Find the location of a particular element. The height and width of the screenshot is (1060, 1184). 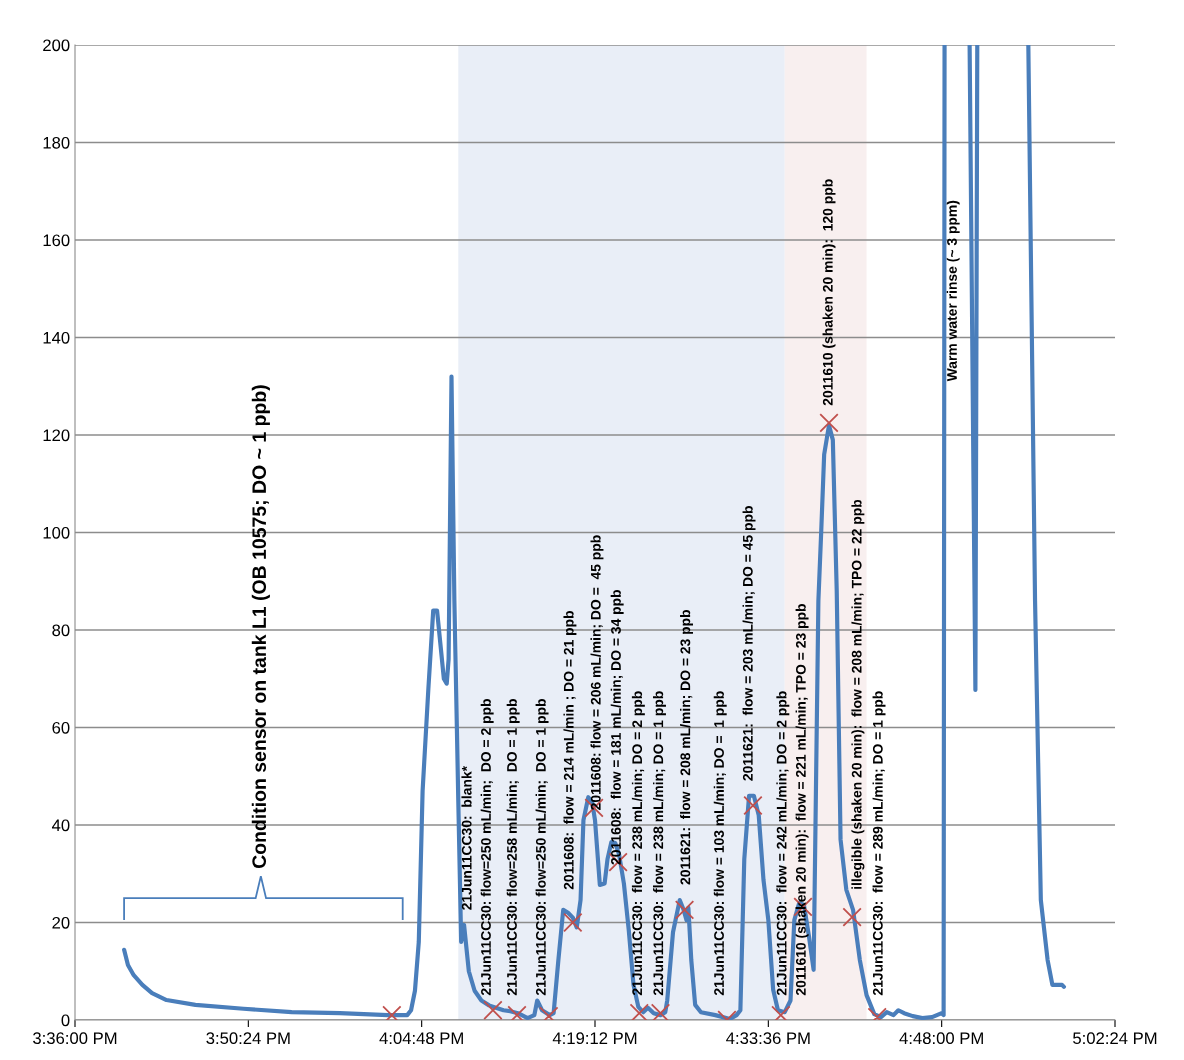

y-tick-label: 40 is located at coordinates (60, 825).